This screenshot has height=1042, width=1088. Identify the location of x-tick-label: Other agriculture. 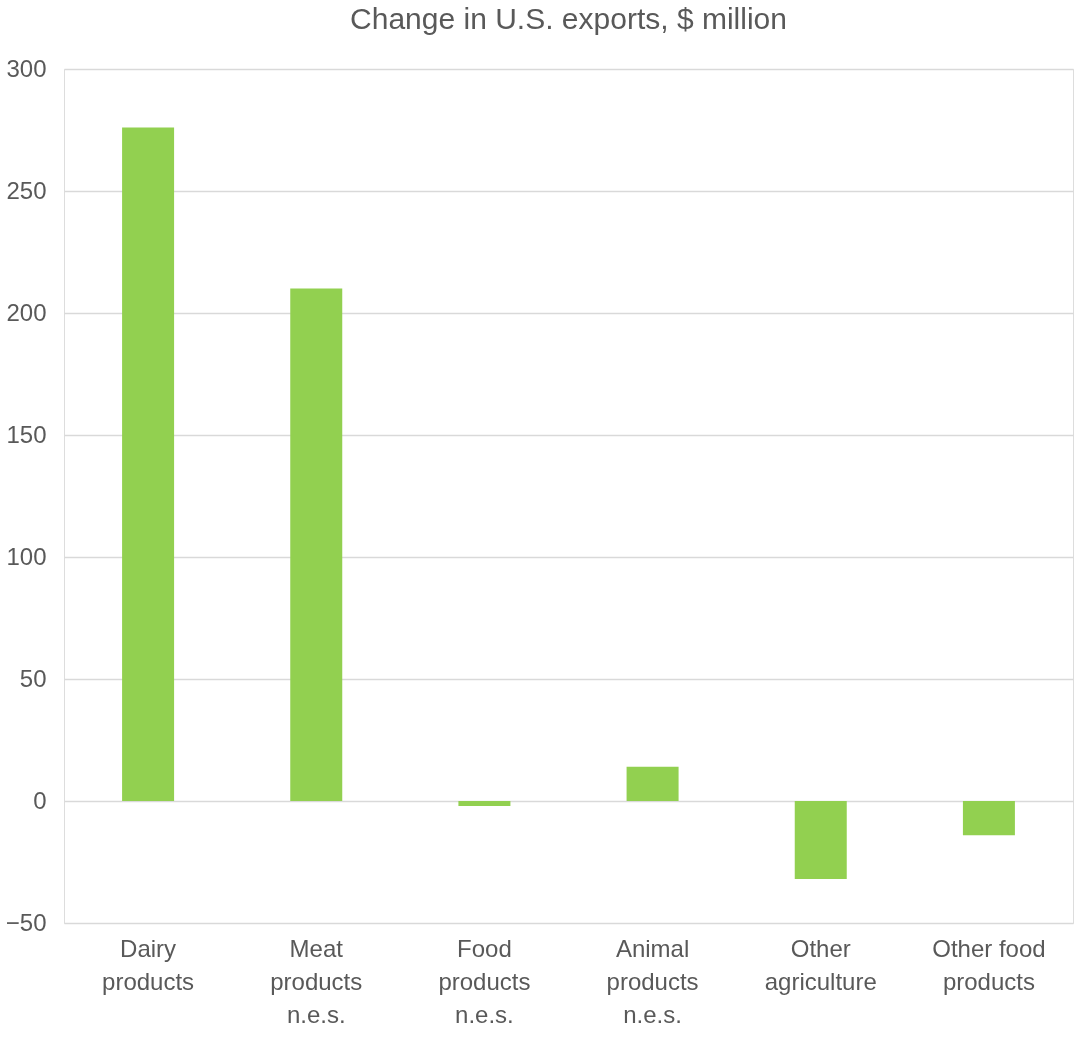
(820, 964).